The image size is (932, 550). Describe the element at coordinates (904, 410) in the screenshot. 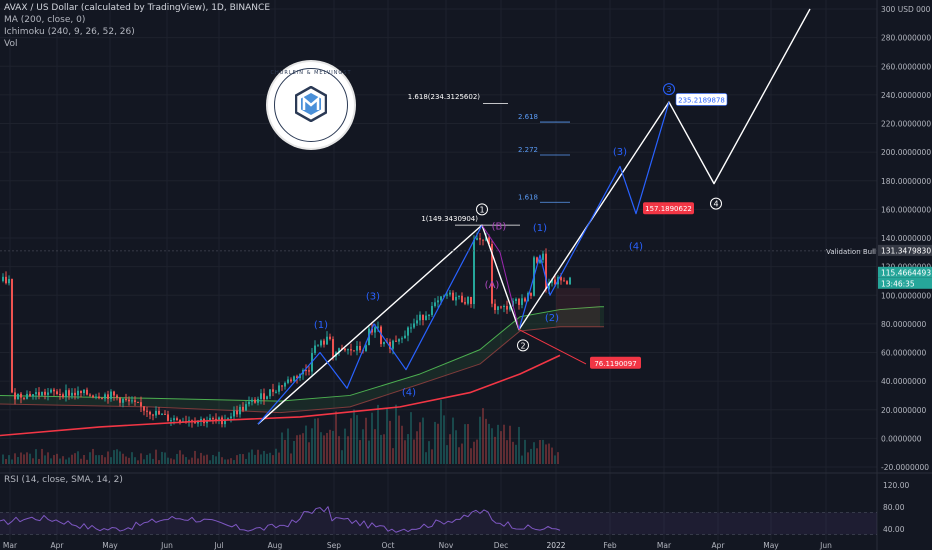

I see `y-tick-label: 20.0000000` at that location.